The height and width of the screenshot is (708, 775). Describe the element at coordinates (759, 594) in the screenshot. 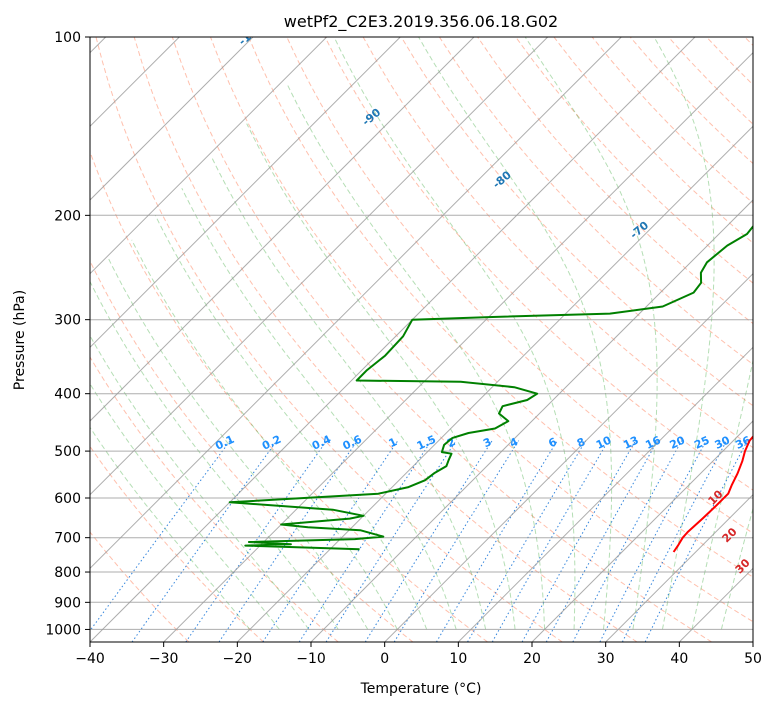

I see `moist-adiabat-label: 40` at that location.